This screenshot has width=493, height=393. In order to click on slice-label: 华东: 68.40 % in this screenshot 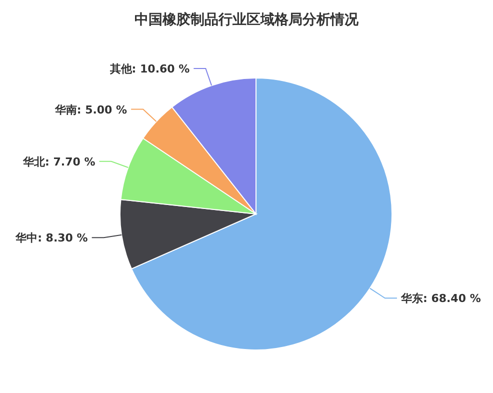, I will do `click(440, 299)`.